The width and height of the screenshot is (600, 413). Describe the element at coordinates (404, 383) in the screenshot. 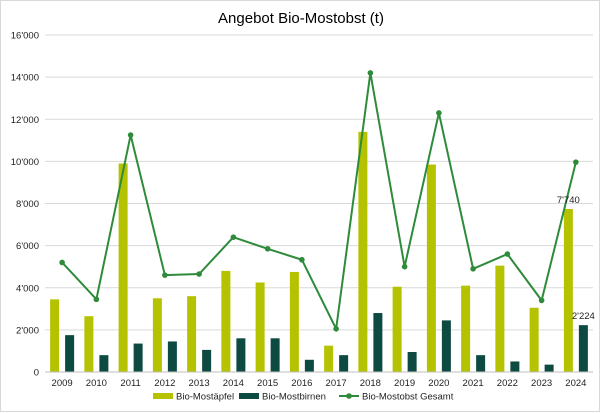

I see `x-tick-label: 2019` at that location.